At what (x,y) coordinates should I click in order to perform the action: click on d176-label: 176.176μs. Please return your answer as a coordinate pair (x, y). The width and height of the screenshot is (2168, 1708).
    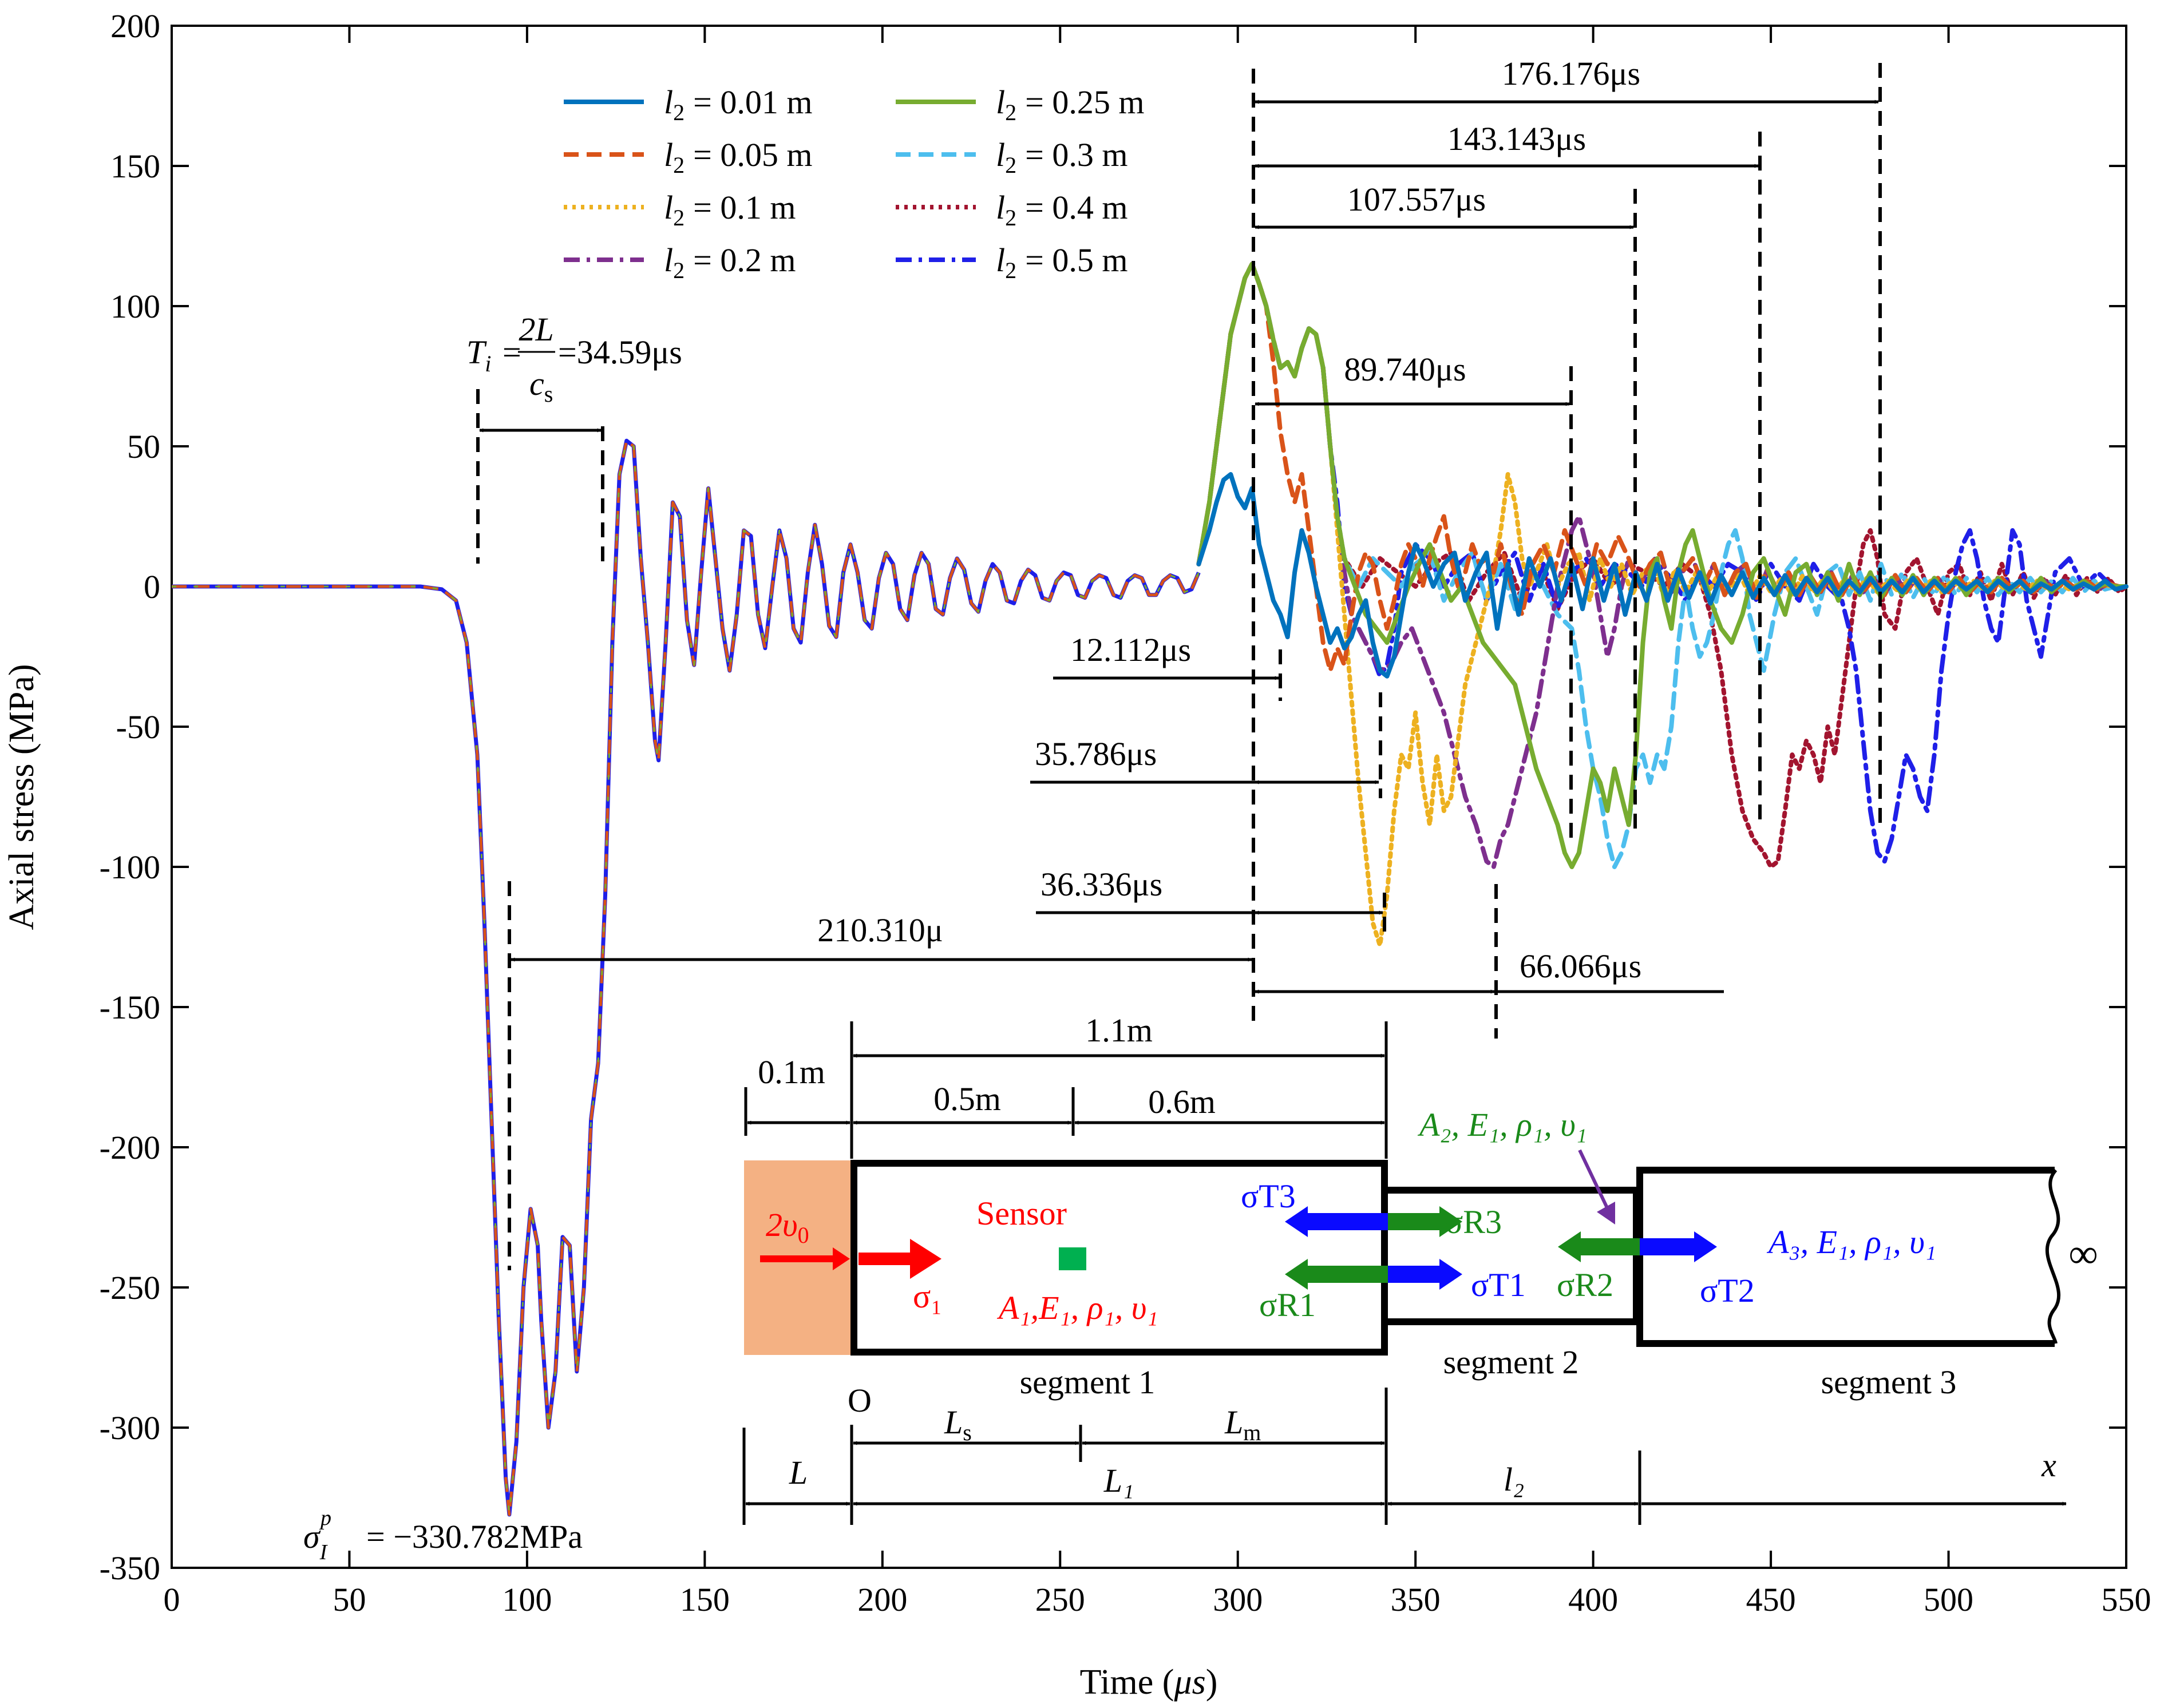
    Looking at the image, I should click on (1571, 73).